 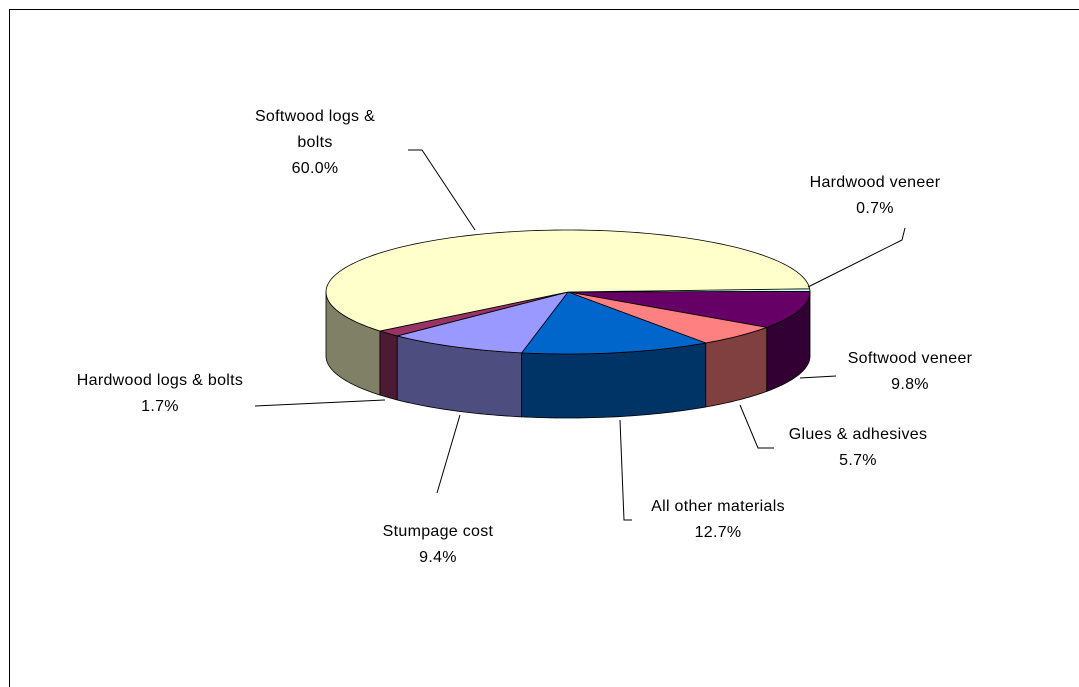 I want to click on slice-label: Softwood logs & bolts 60.0%, so click(x=315, y=143).